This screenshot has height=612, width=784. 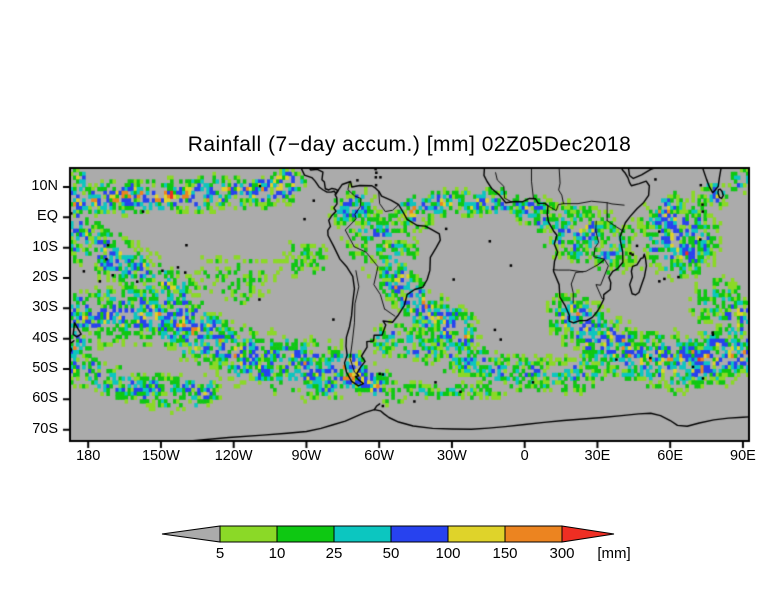 What do you see at coordinates (306, 456) in the screenshot?
I see `x-tick-label: 90W` at bounding box center [306, 456].